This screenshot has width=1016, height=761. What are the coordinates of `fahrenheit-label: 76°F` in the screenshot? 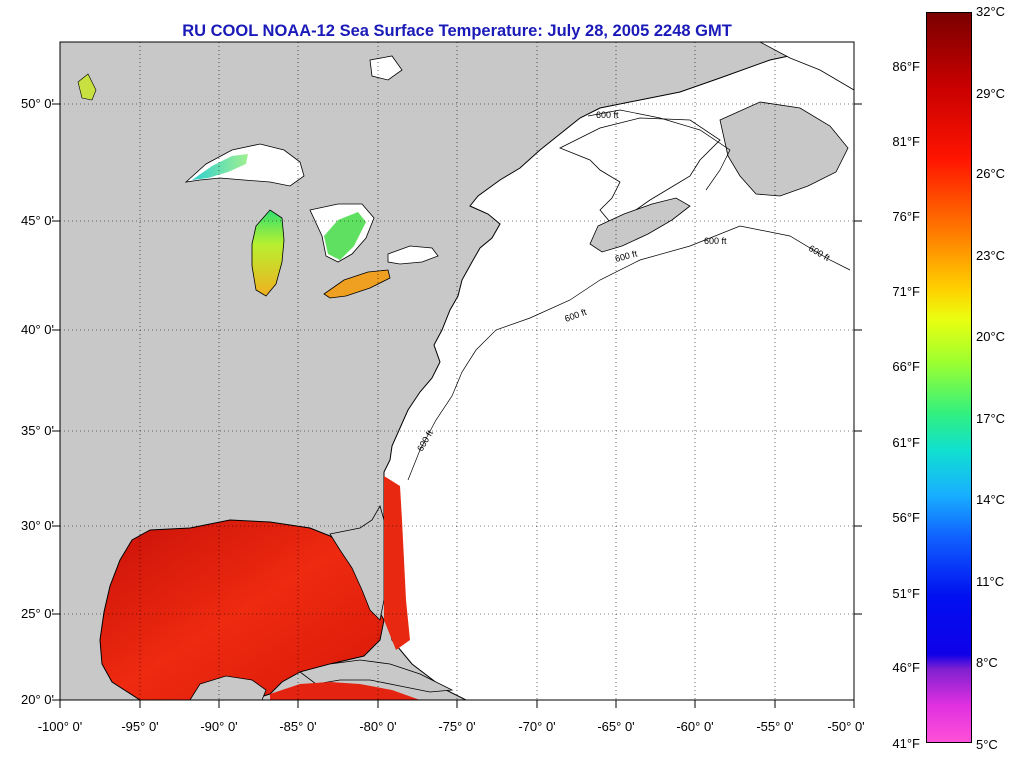 It's located at (906, 216).